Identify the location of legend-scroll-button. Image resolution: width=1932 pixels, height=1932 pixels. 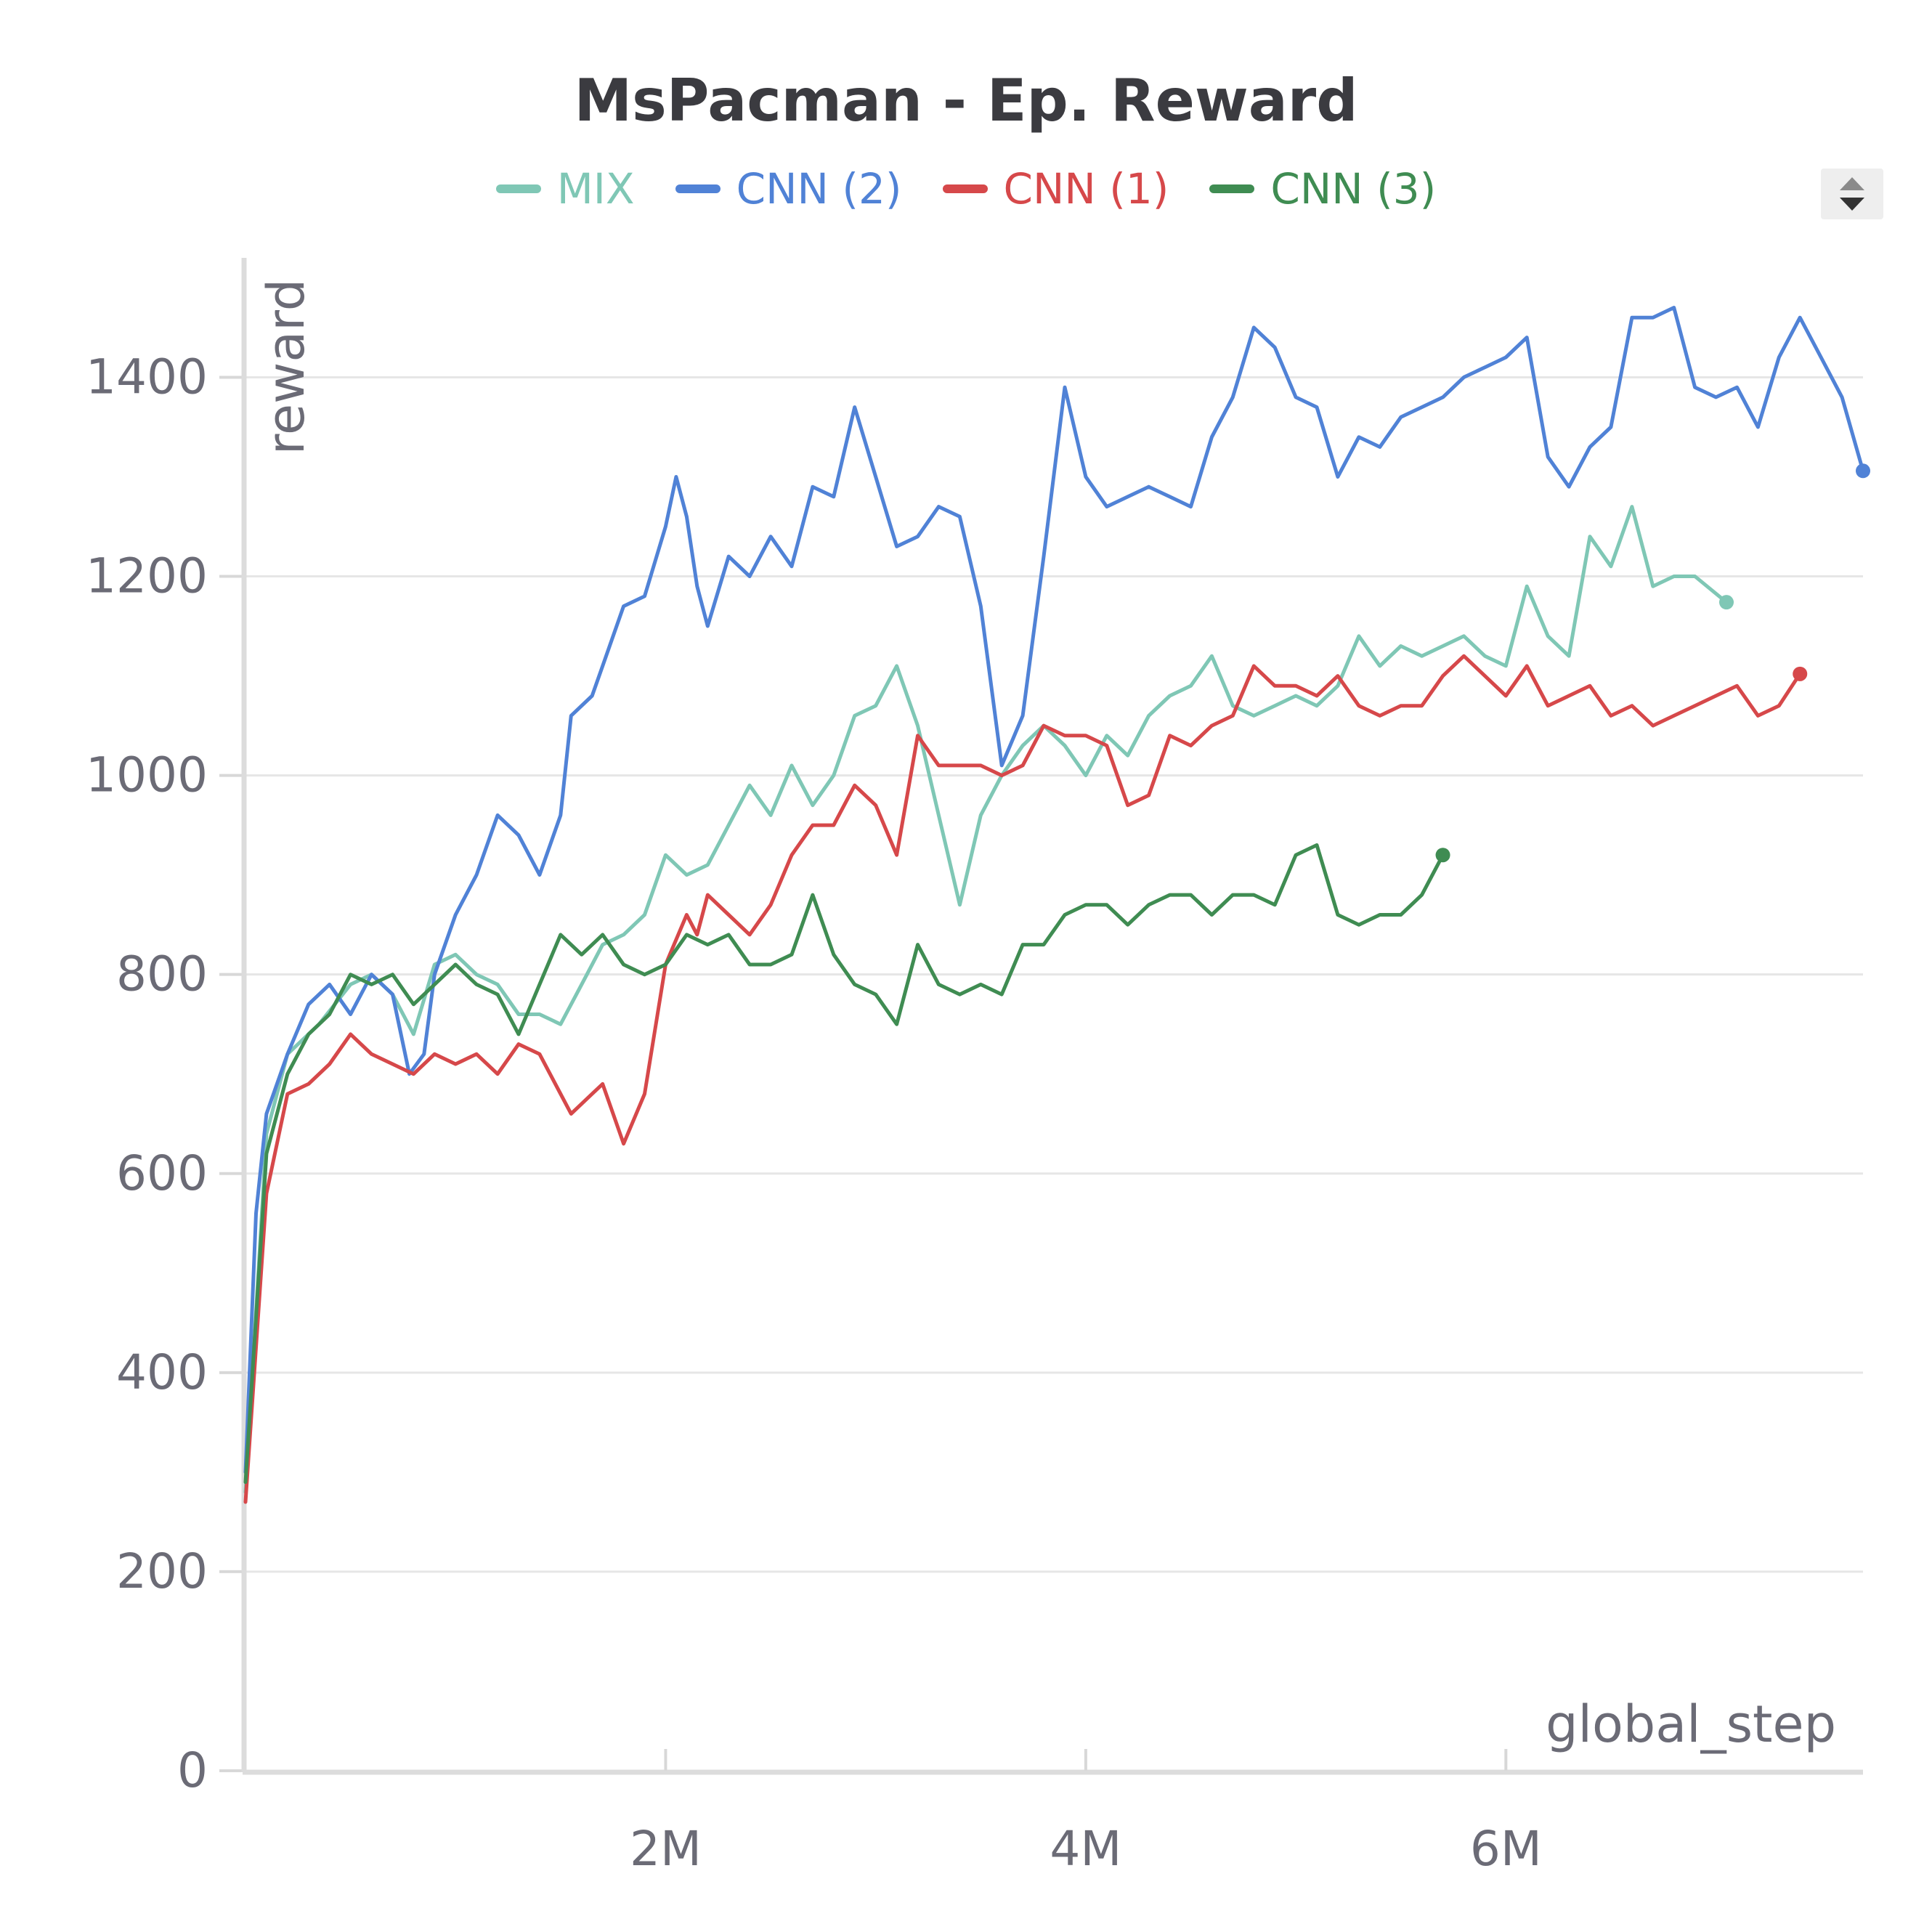
(1852, 194).